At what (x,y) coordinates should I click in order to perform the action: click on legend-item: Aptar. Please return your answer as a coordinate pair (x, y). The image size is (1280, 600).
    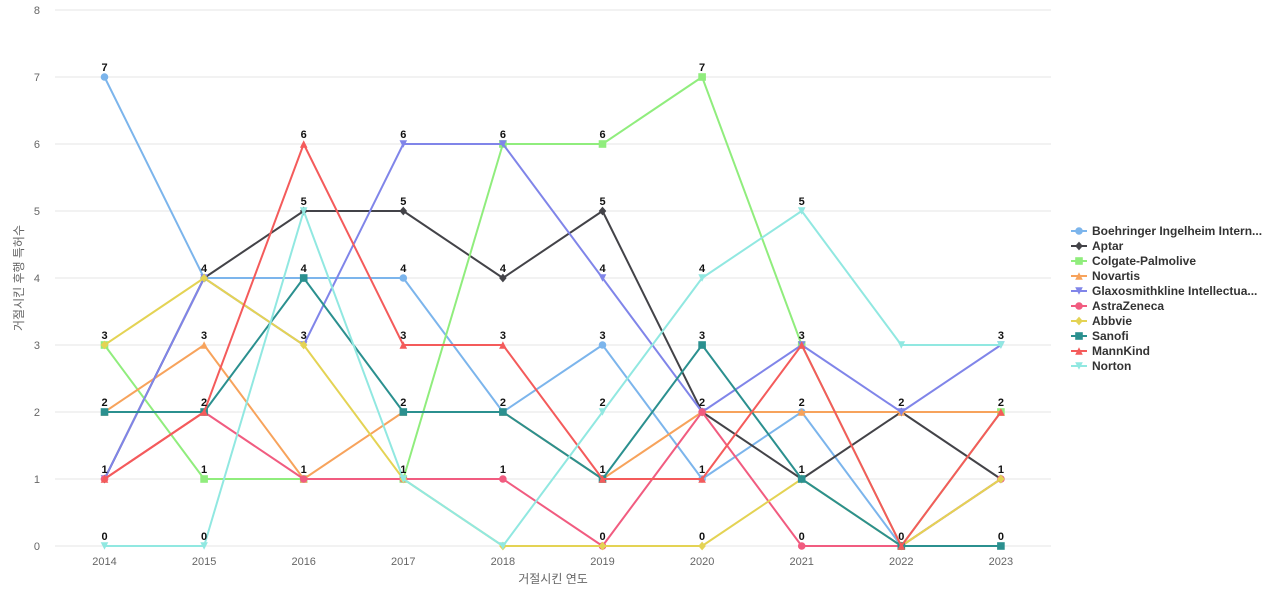
    Looking at the image, I should click on (1097, 246).